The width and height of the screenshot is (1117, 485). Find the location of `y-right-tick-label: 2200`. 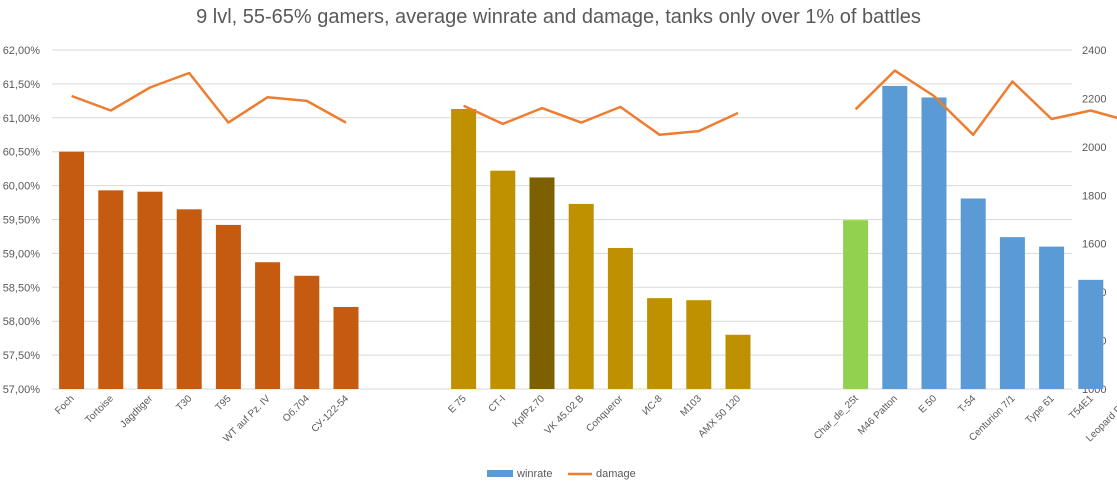

y-right-tick-label: 2200 is located at coordinates (1094, 99).